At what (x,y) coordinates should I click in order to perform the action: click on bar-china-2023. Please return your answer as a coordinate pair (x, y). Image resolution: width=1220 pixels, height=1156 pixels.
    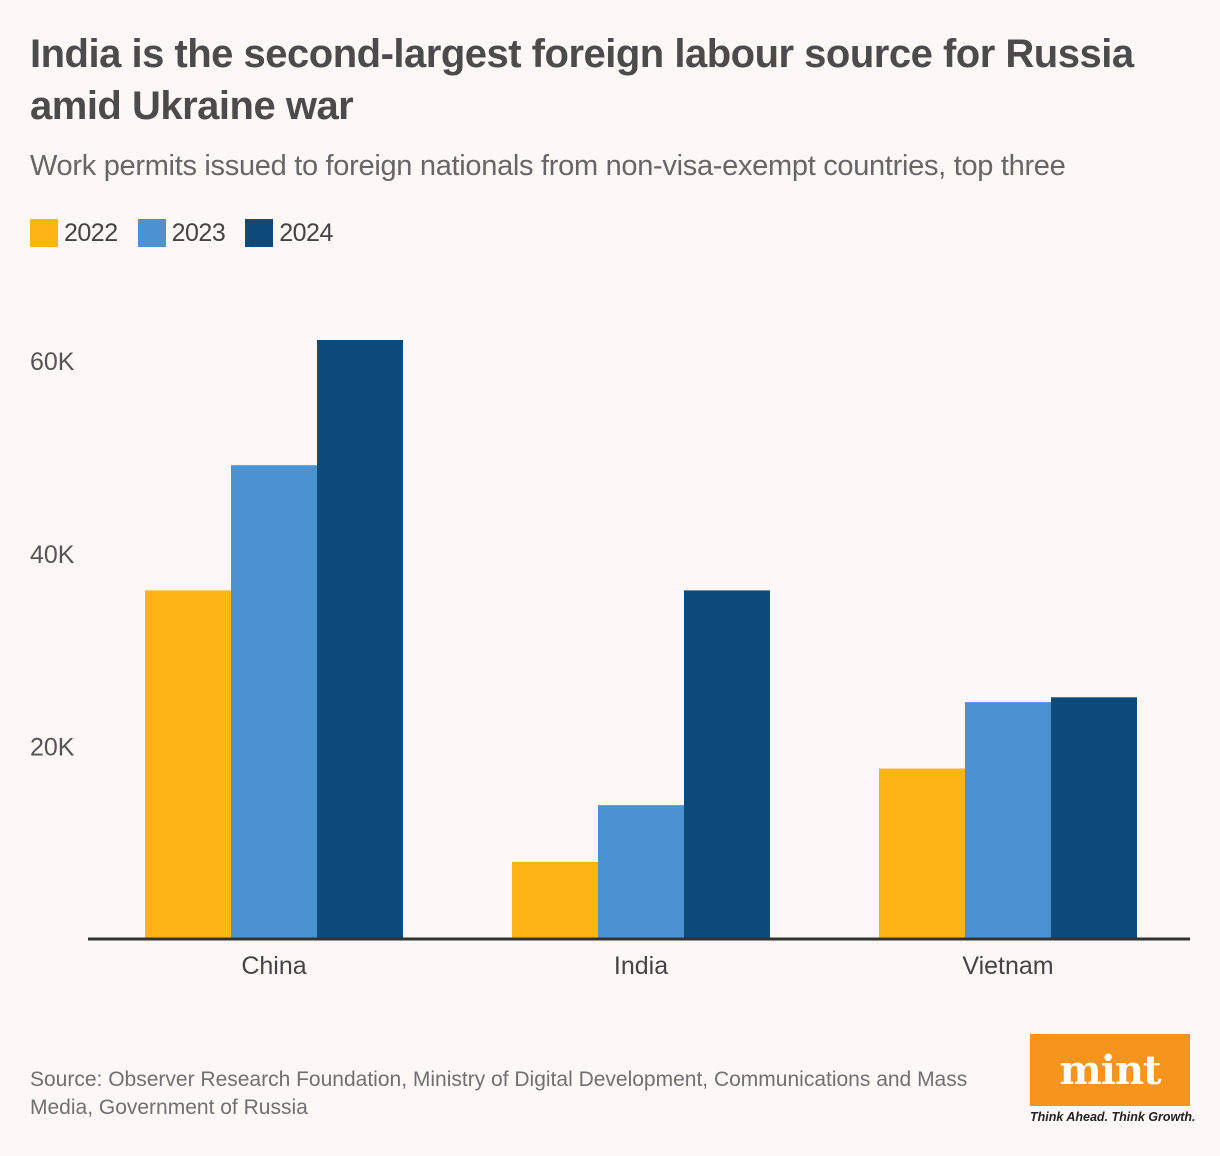
    Looking at the image, I should click on (274, 702).